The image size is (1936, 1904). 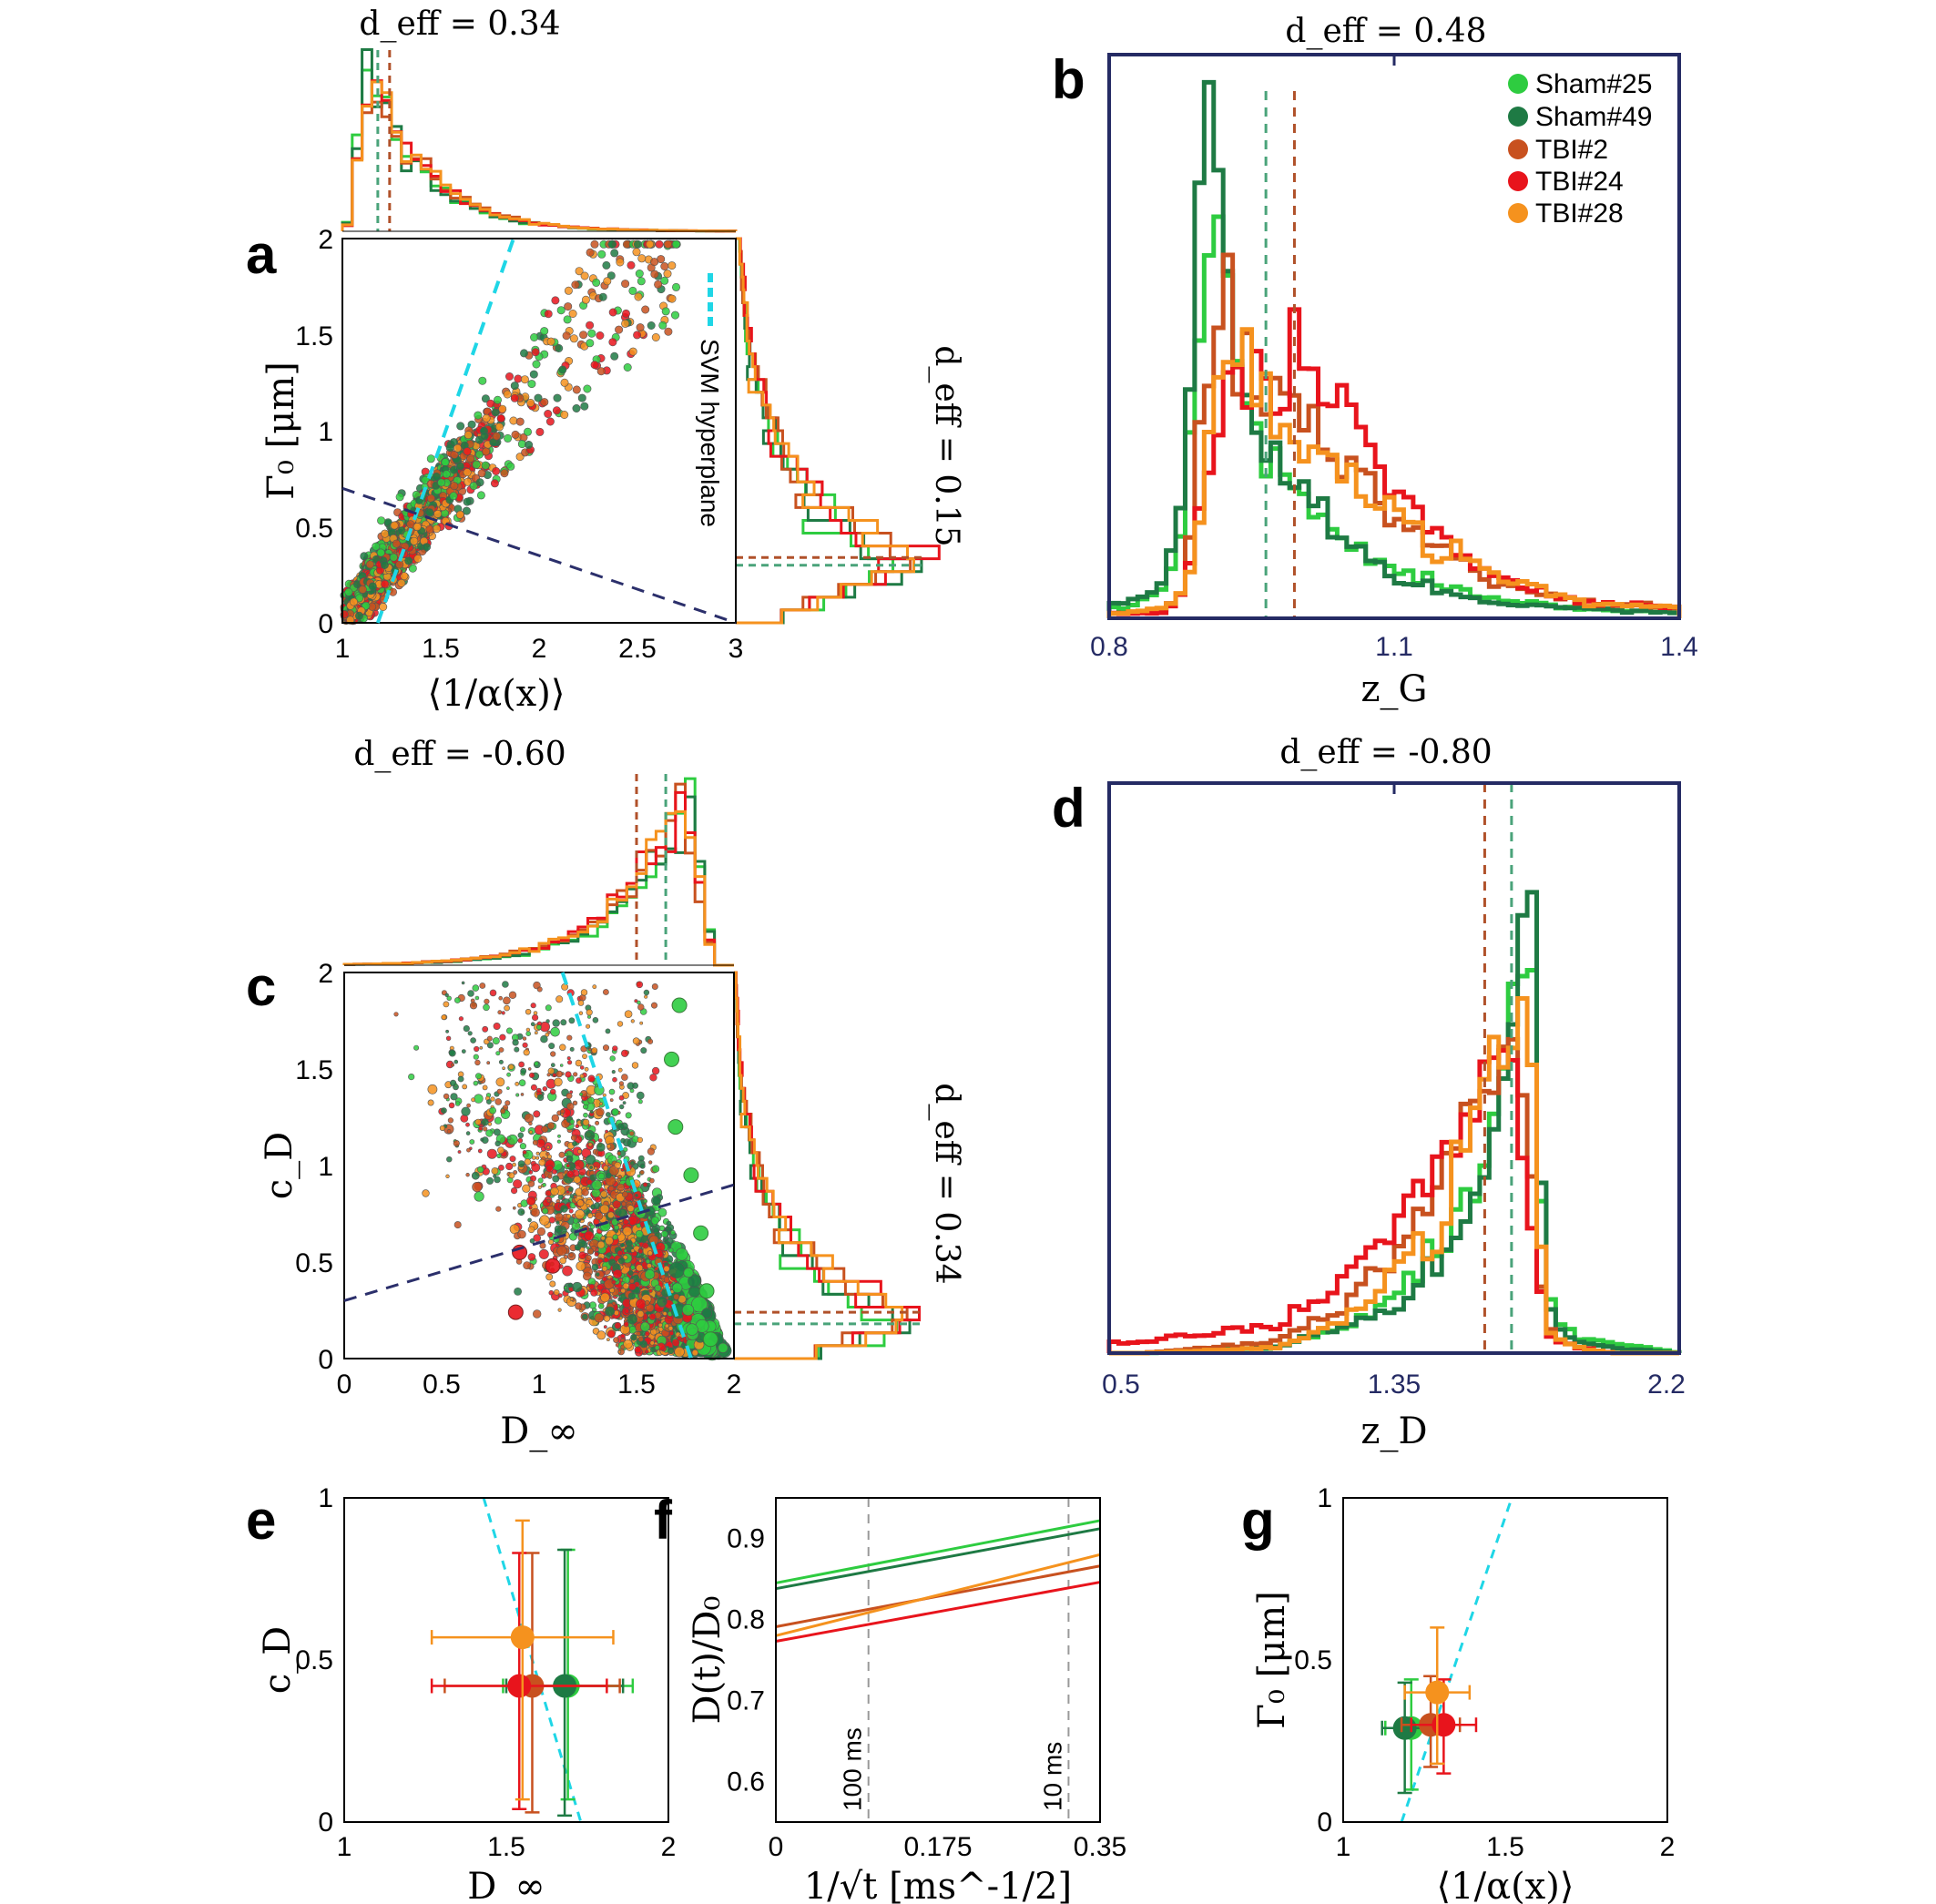 I want to click on tick: 1.5, so click(x=314, y=336).